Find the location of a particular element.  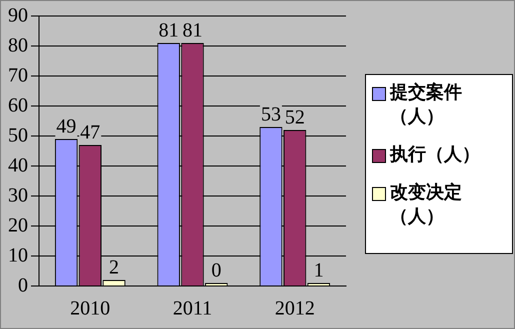

data-label: 49 is located at coordinates (66, 126).